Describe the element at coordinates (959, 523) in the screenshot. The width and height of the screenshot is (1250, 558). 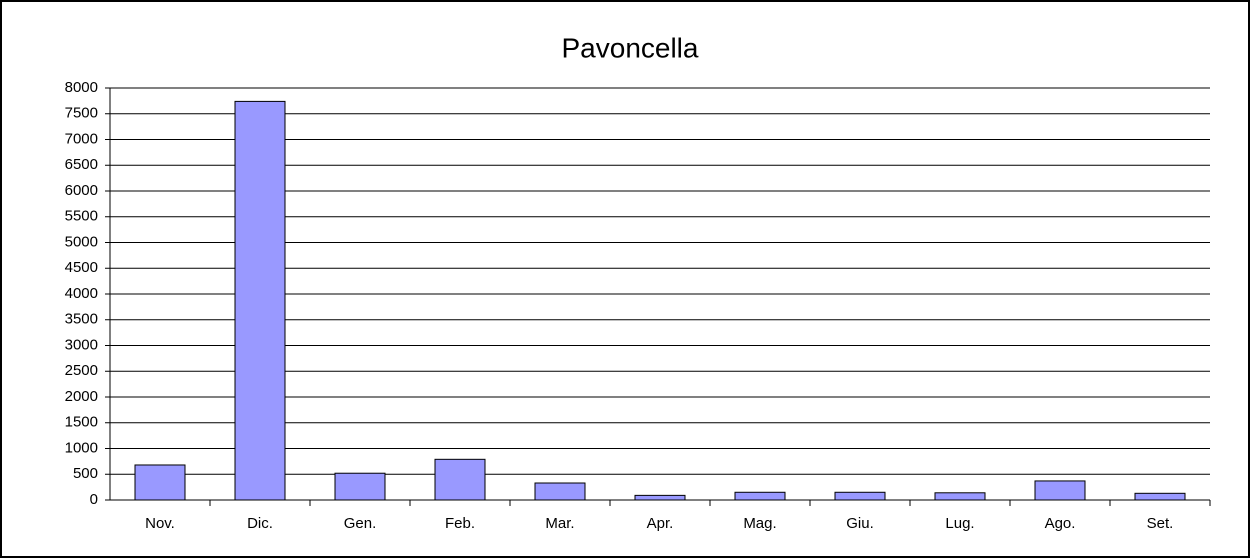
I see `x-tick-label: Lug.` at that location.